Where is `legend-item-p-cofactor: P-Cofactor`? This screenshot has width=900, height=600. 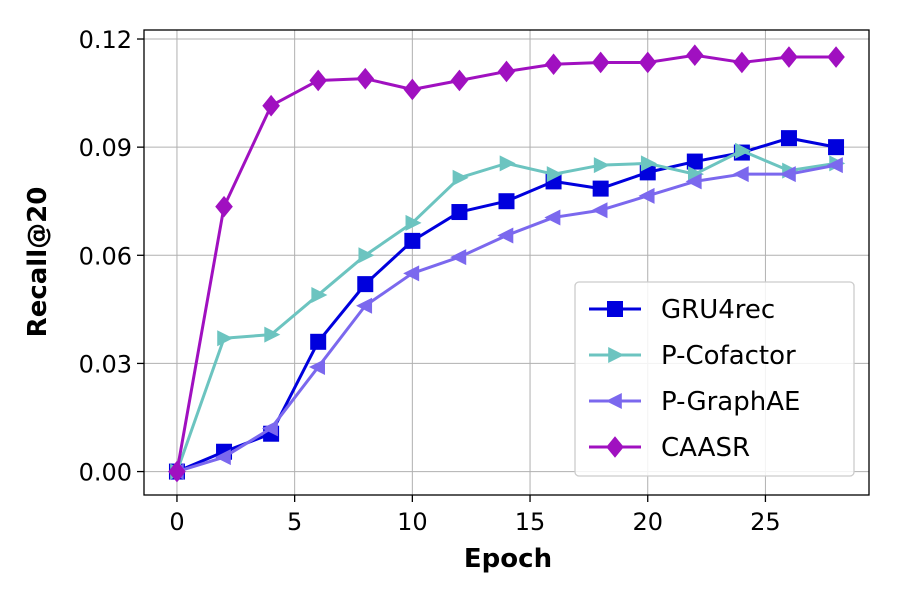
legend-item-p-cofactor: P-Cofactor is located at coordinates (692, 356).